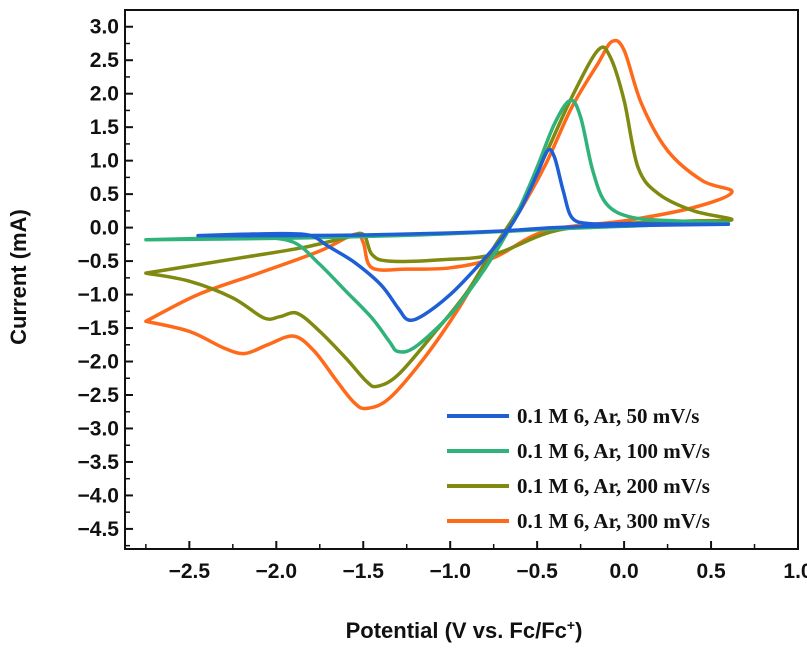 The width and height of the screenshot is (807, 649). What do you see at coordinates (98, 362) in the screenshot?
I see `y-tick-label: −2.0` at bounding box center [98, 362].